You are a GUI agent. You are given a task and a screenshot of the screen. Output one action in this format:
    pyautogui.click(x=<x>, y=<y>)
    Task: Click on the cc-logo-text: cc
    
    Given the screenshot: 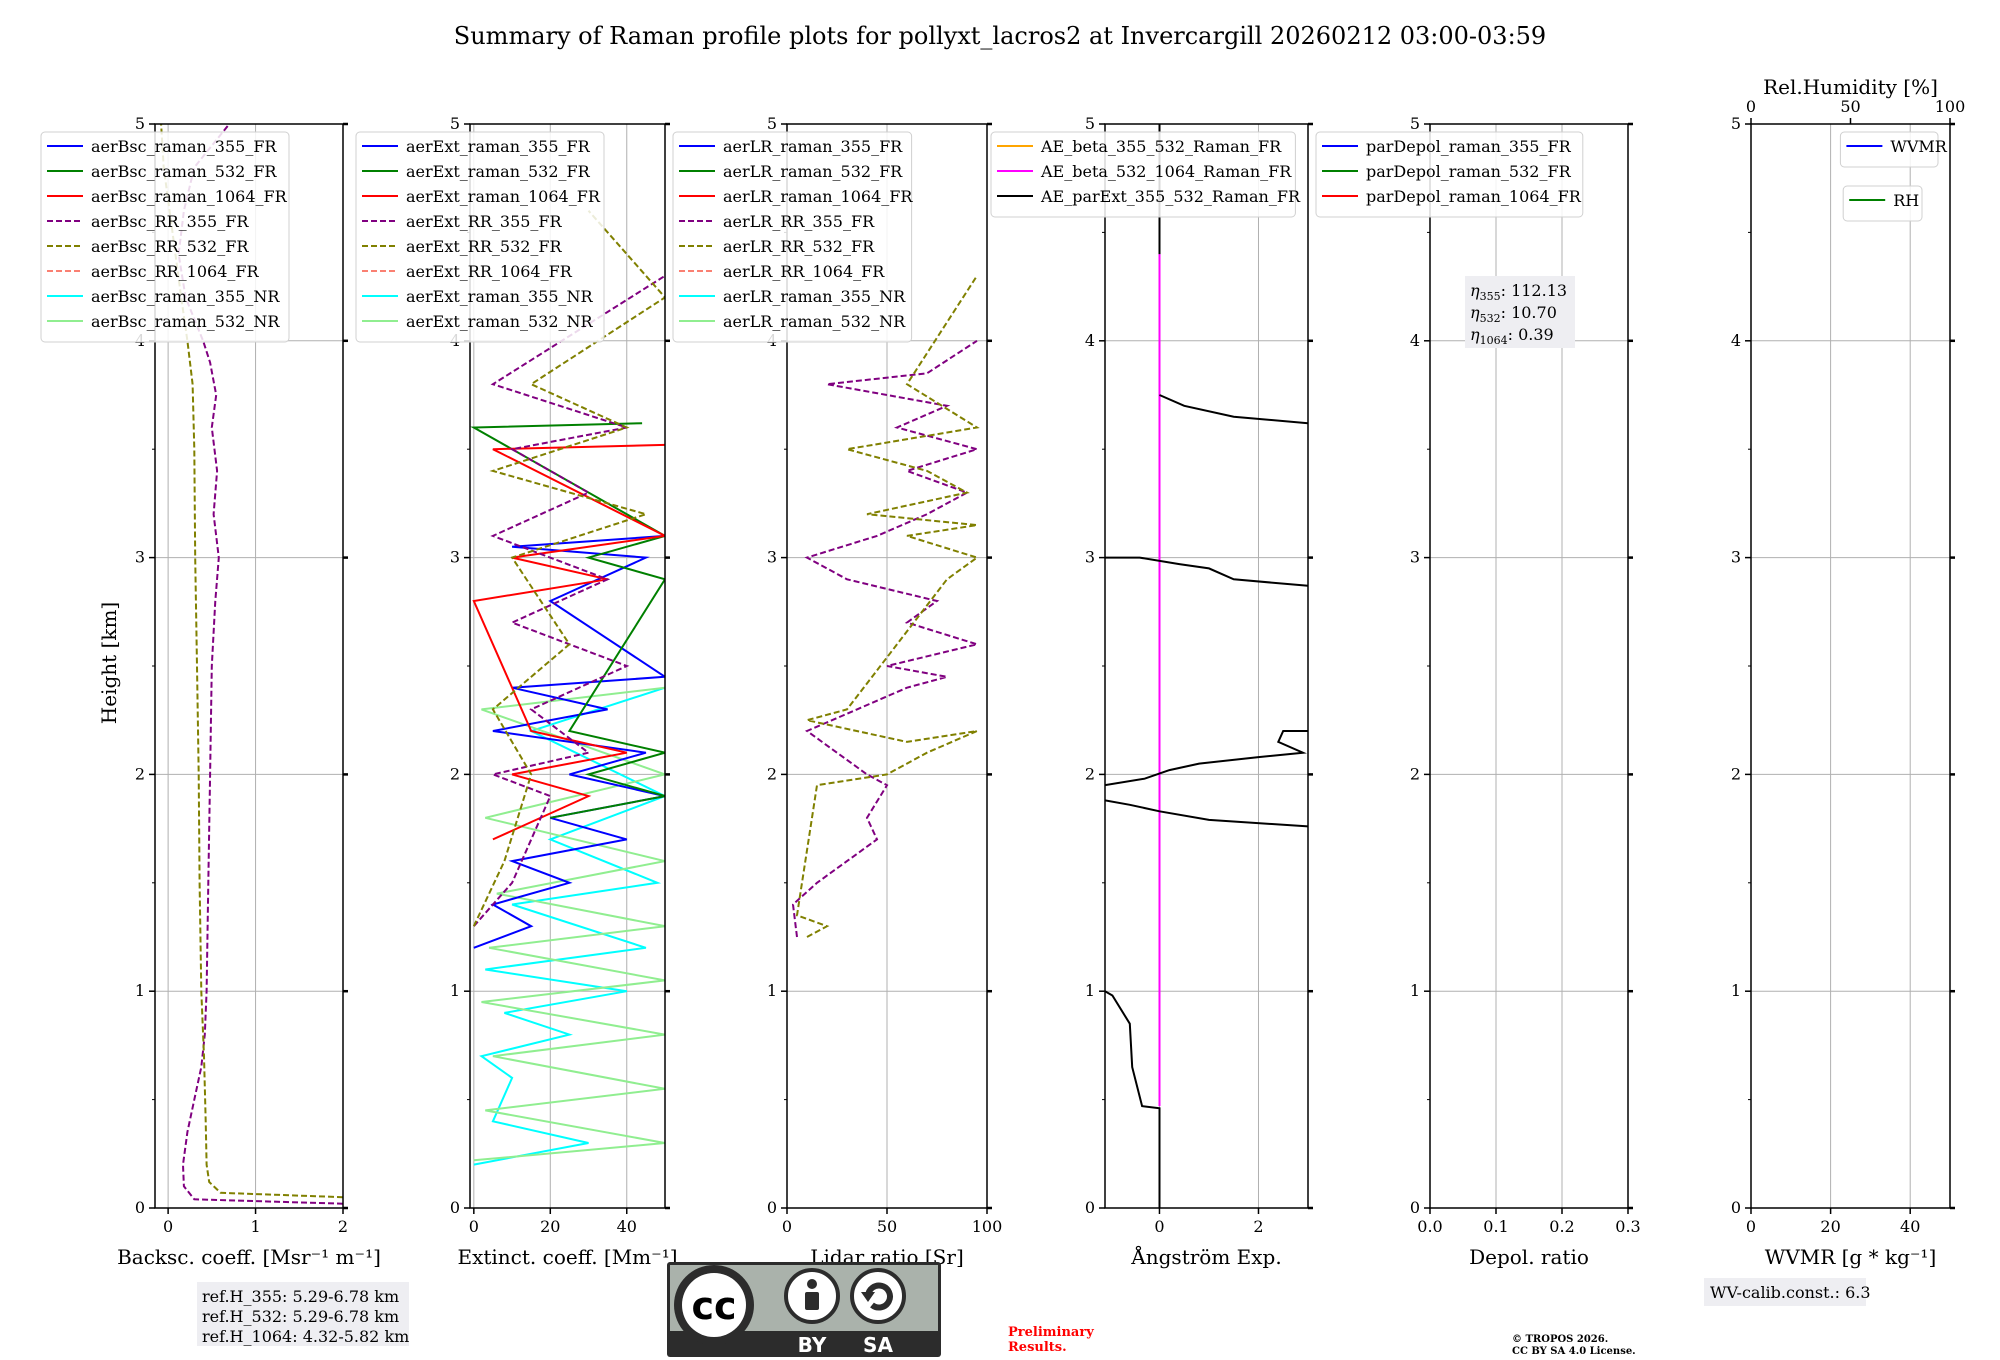 What is the action you would take?
    pyautogui.click(x=713, y=1306)
    